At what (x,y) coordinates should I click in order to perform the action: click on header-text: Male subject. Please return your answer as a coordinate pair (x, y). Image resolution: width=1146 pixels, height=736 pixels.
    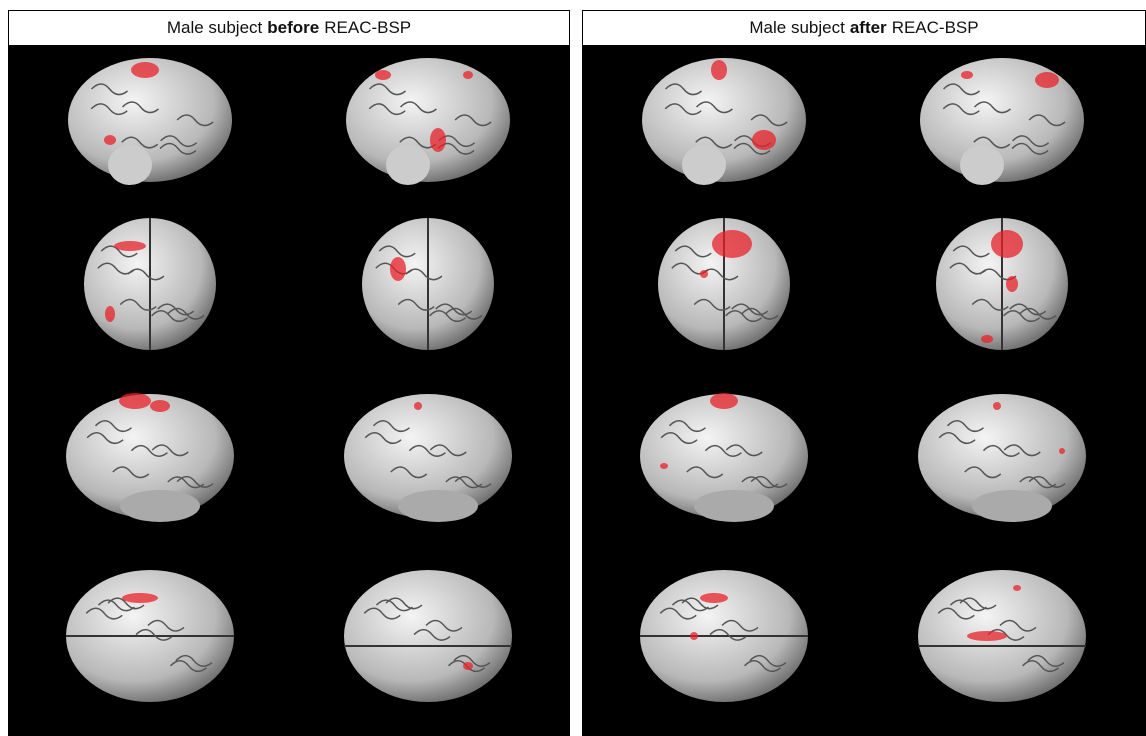
    Looking at the image, I should click on (797, 27).